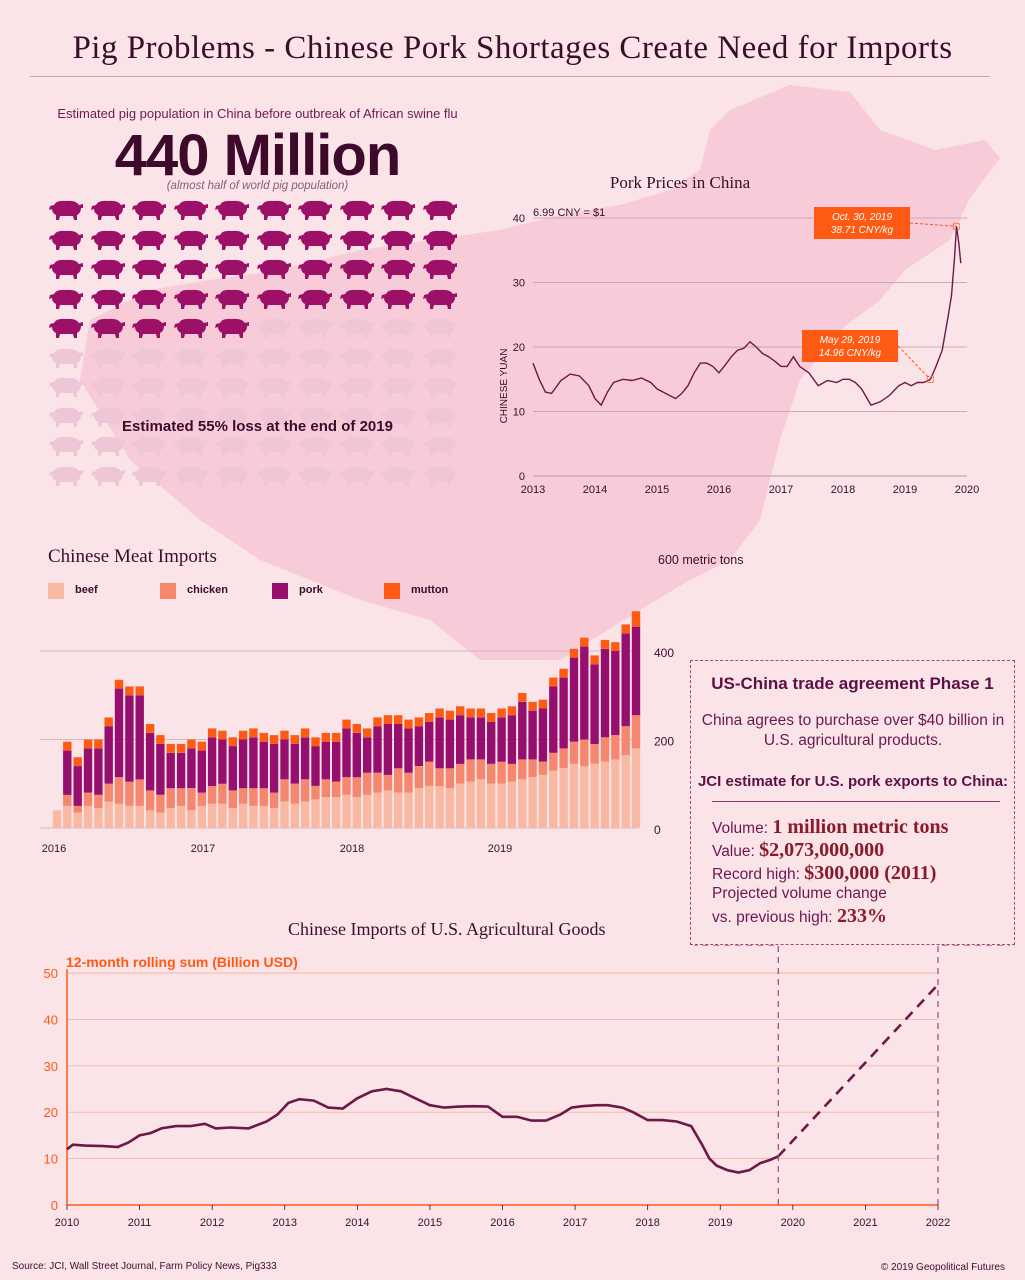  Describe the element at coordinates (422, 1130) in the screenshot. I see `ag-actual-line` at that location.